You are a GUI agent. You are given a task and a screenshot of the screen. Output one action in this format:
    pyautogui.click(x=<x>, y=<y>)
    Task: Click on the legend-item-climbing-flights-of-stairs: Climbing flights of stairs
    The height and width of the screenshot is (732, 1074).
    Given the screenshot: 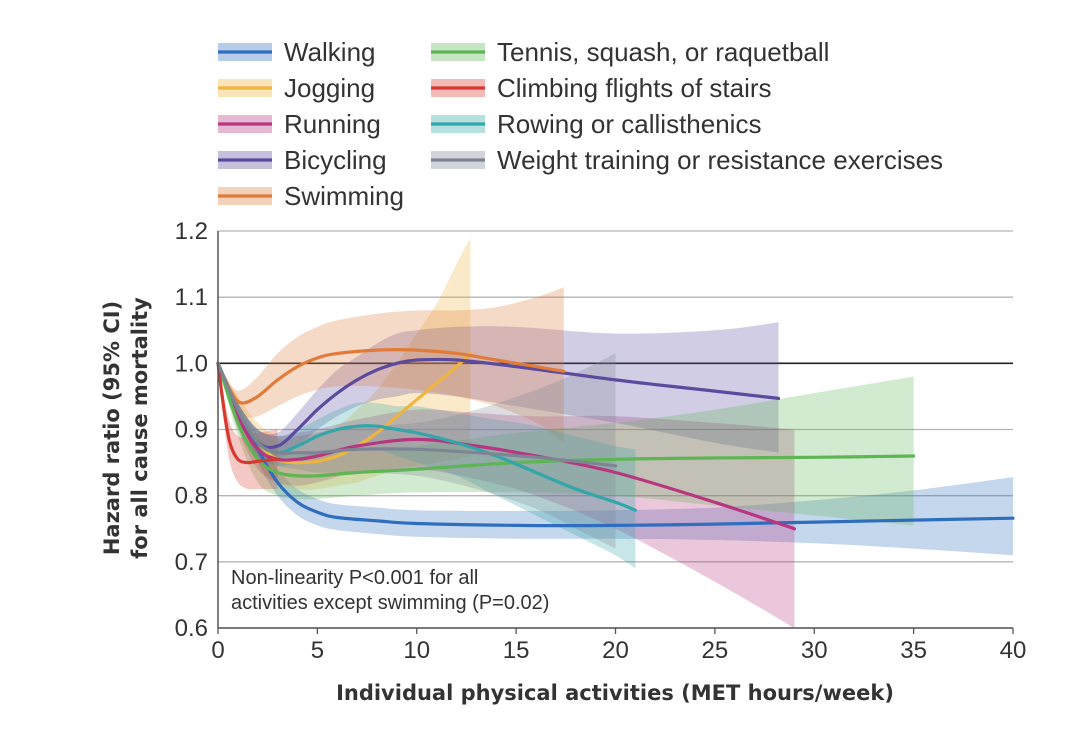 What is the action you would take?
    pyautogui.click(x=601, y=88)
    